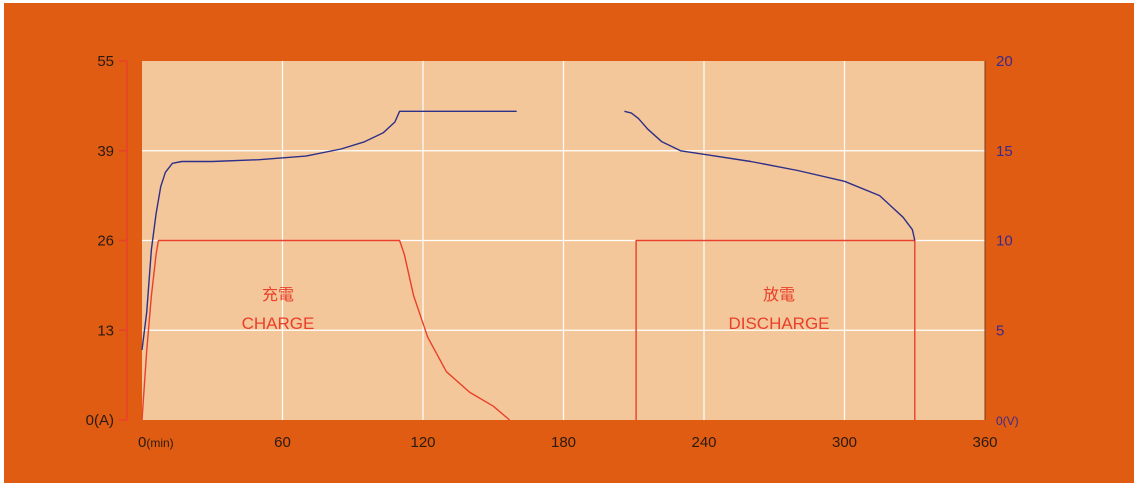  Describe the element at coordinates (278, 294) in the screenshot. I see `charge-label-cjk: 充電` at that location.